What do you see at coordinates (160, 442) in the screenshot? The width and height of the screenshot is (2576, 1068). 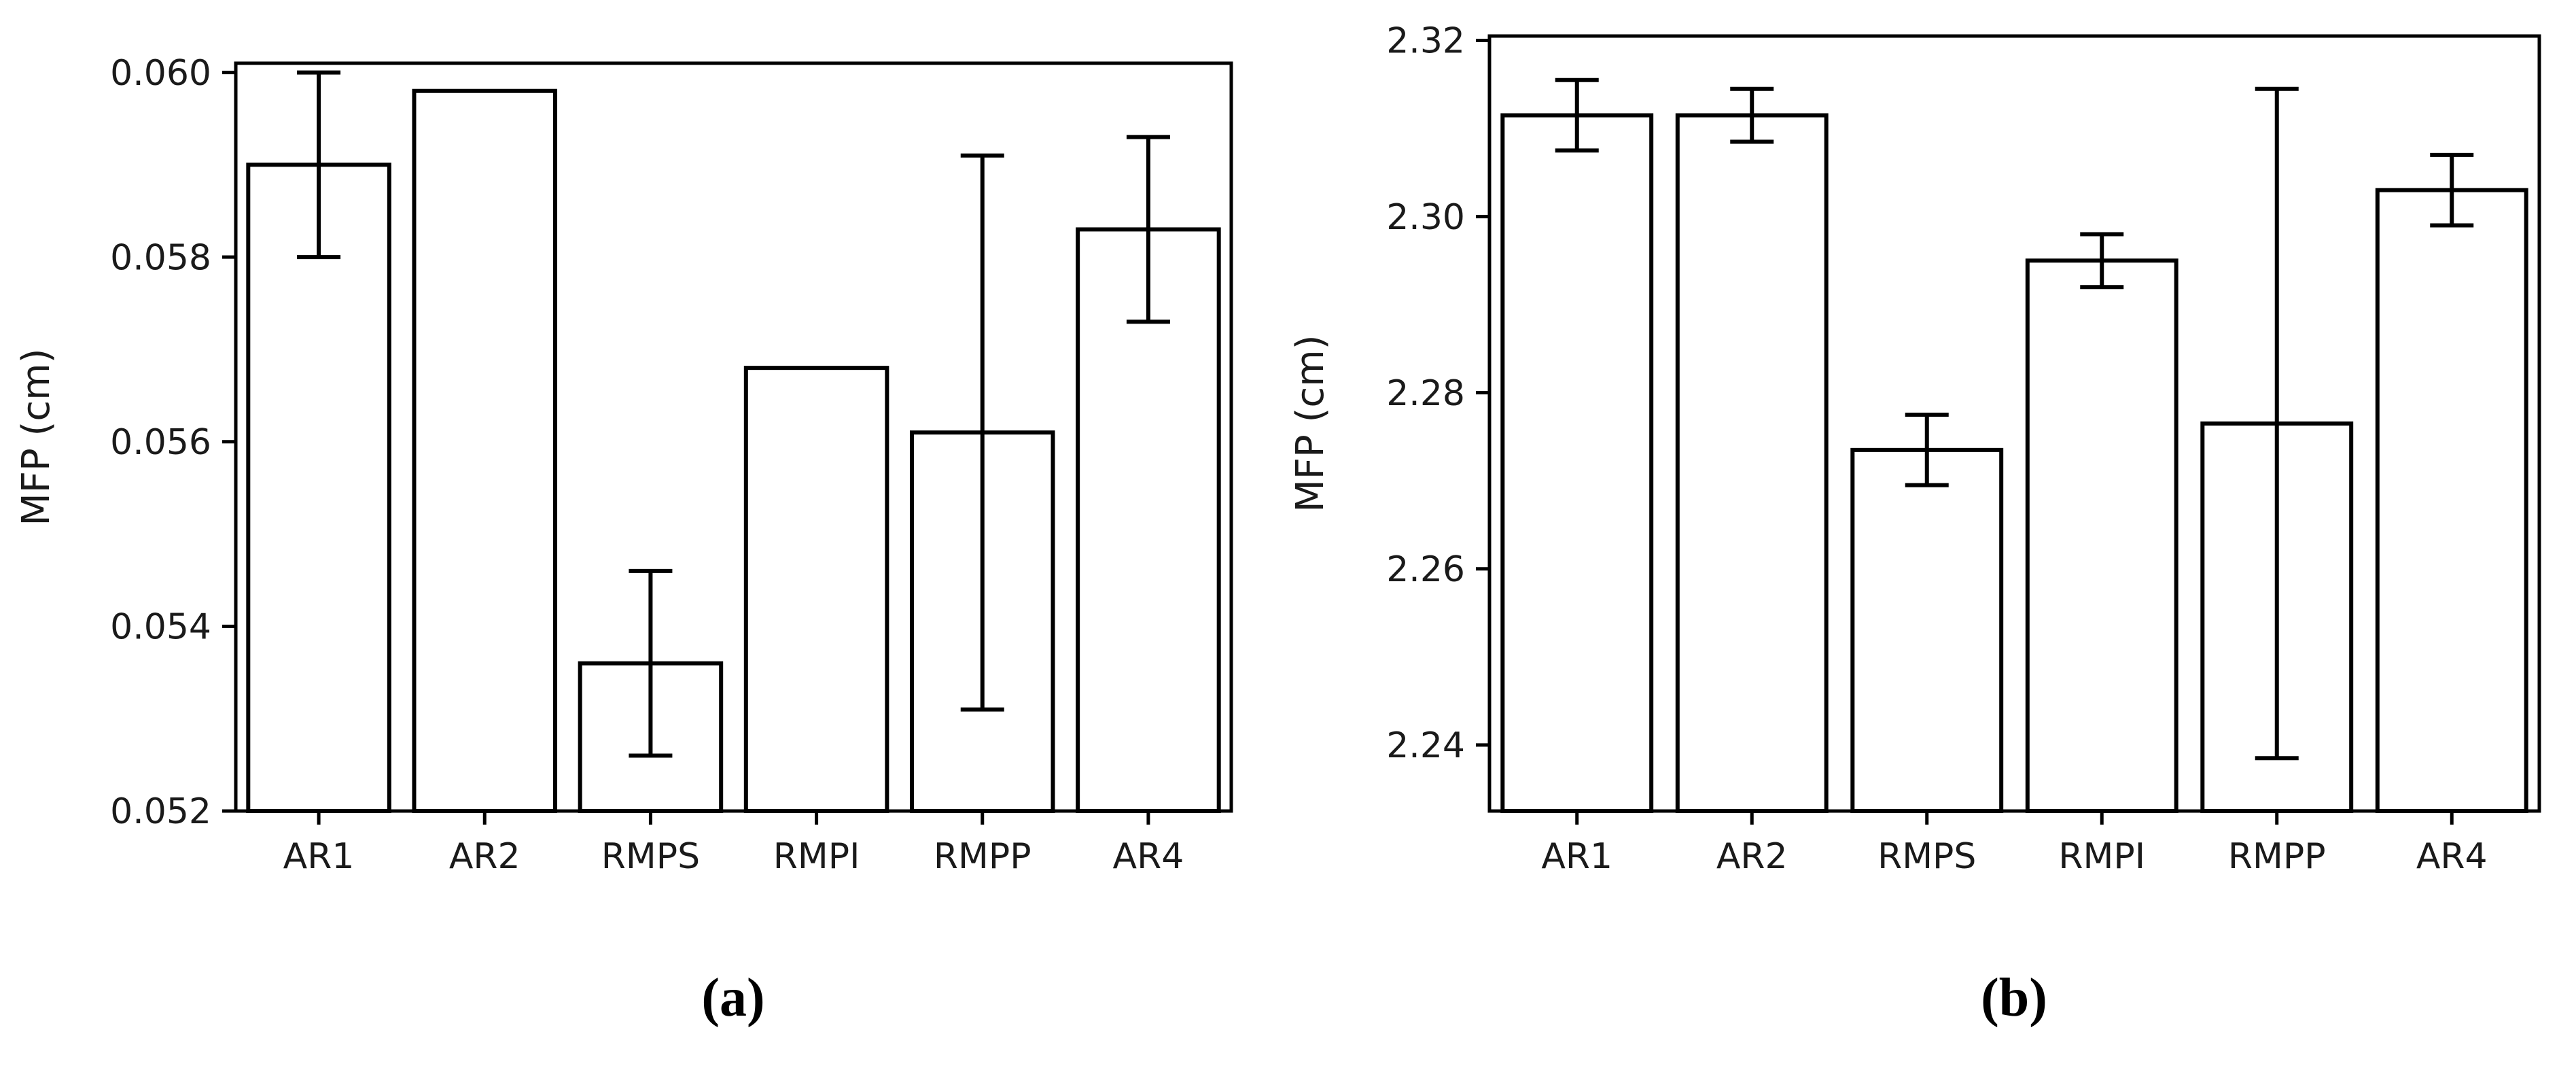 I see `y-tick-label: 0.056` at bounding box center [160, 442].